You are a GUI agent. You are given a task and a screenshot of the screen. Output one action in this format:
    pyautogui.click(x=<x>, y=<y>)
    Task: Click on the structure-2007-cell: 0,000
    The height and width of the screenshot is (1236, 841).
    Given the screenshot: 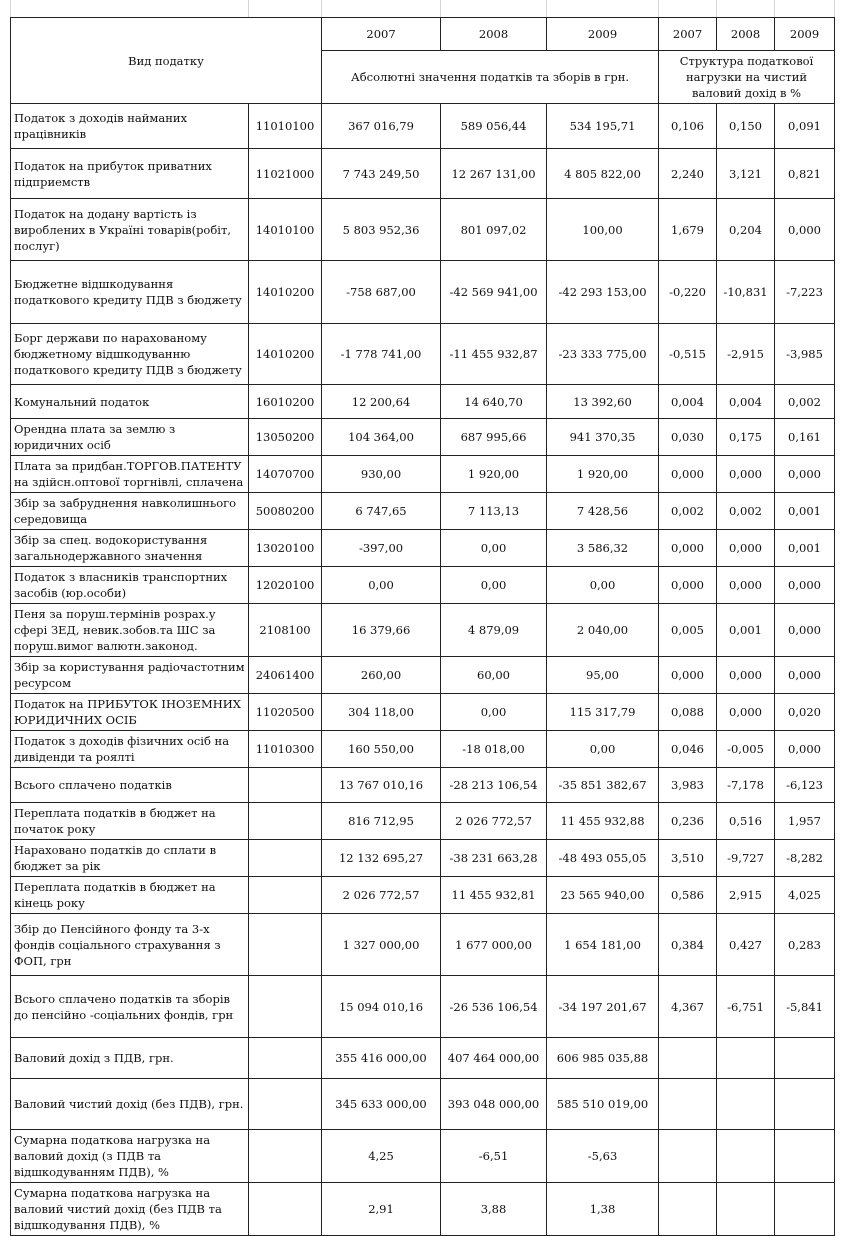 What is the action you would take?
    pyautogui.click(x=688, y=675)
    